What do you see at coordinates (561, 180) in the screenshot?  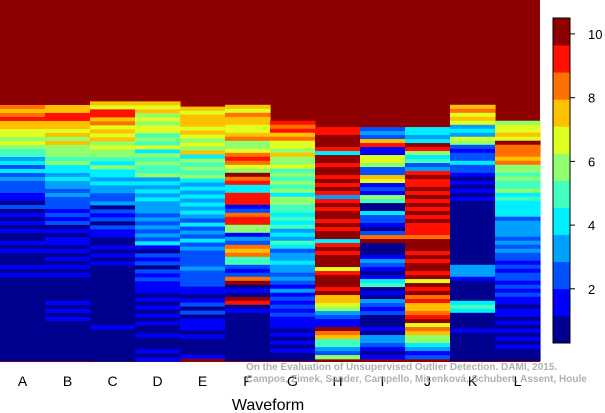 I see `colorbar-frame` at bounding box center [561, 180].